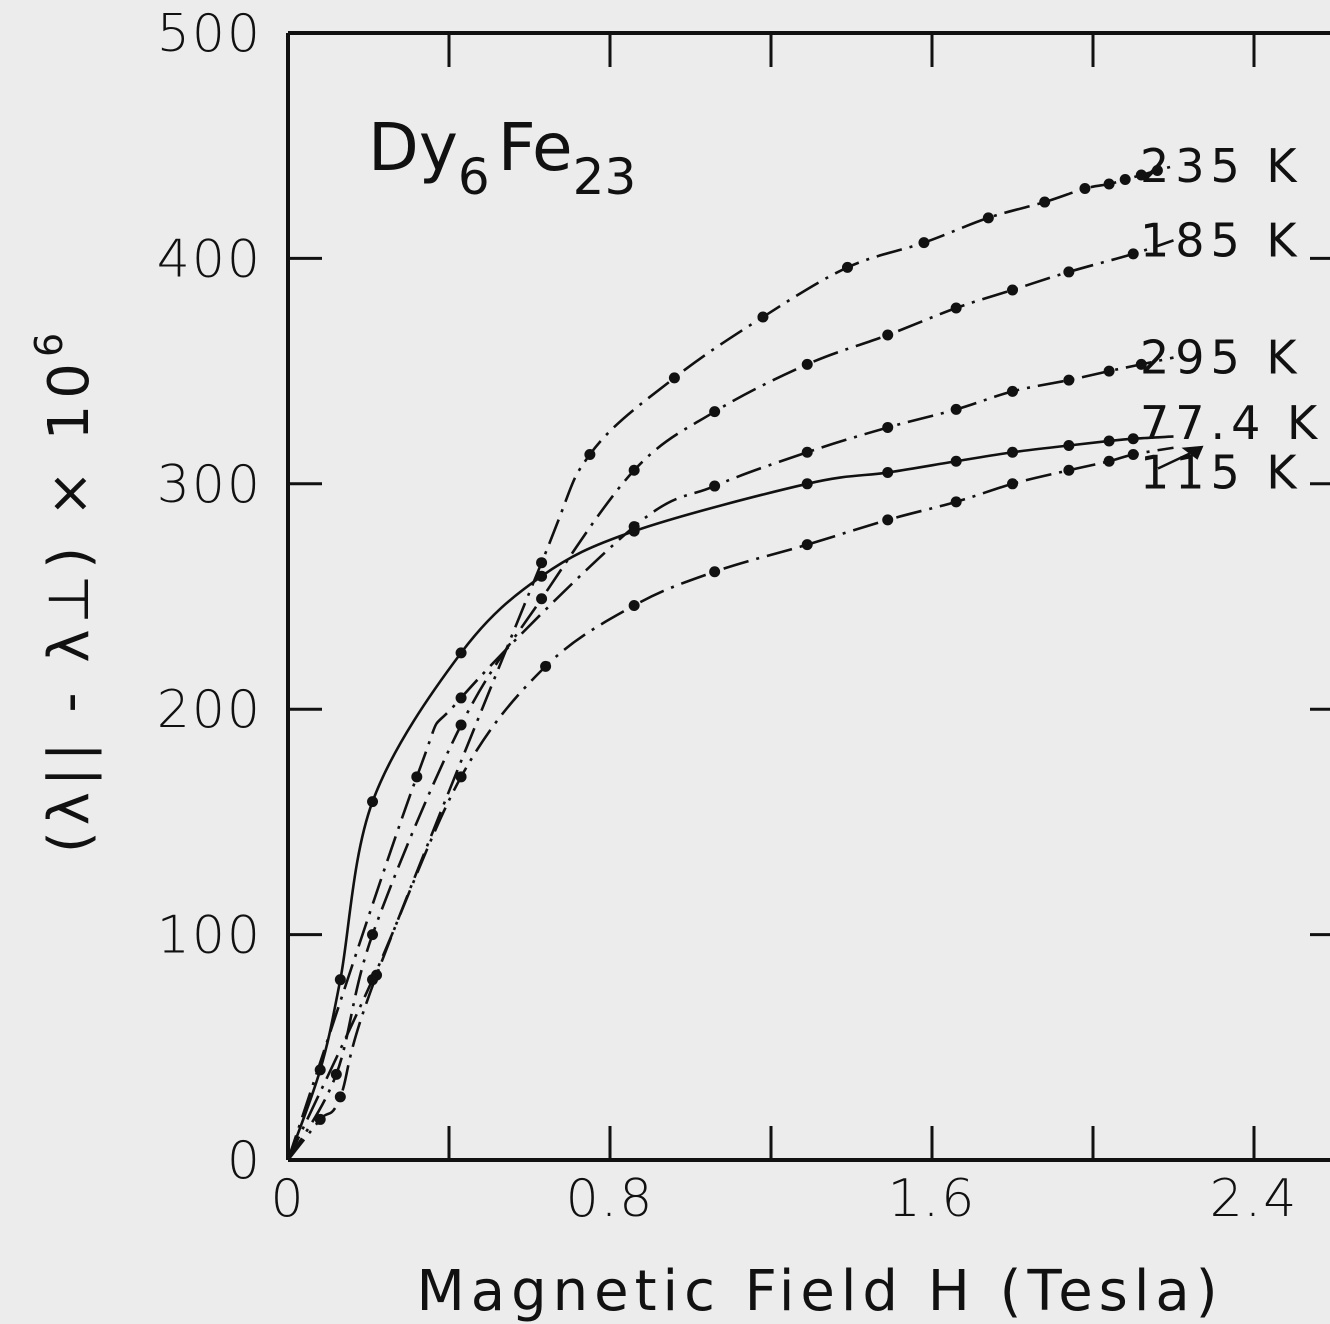 The height and width of the screenshot is (1324, 1330). Describe the element at coordinates (932, 1199) in the screenshot. I see `x-tick-label: 1.6` at that location.